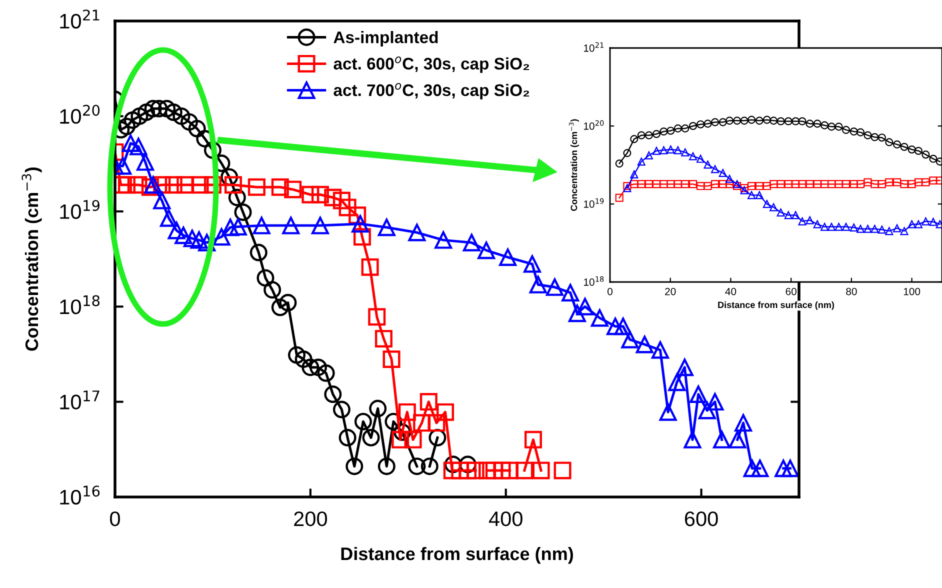 This screenshot has width=942, height=588. What do you see at coordinates (505, 518) in the screenshot?
I see `x-tick-label: 400` at bounding box center [505, 518].